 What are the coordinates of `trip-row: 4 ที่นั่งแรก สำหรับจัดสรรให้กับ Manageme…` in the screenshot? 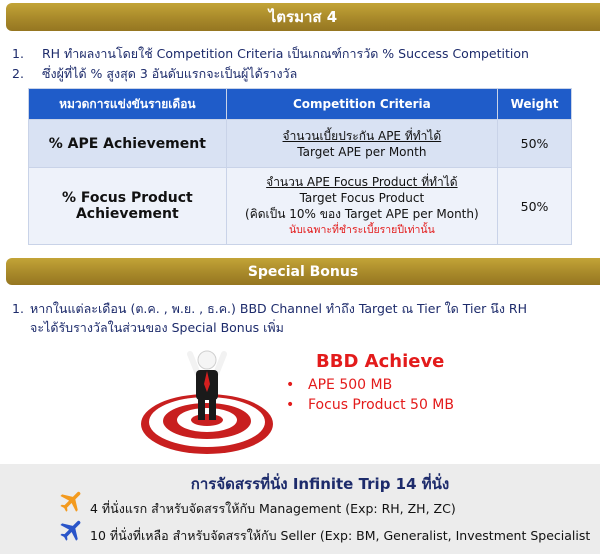 It's located at (273, 508).